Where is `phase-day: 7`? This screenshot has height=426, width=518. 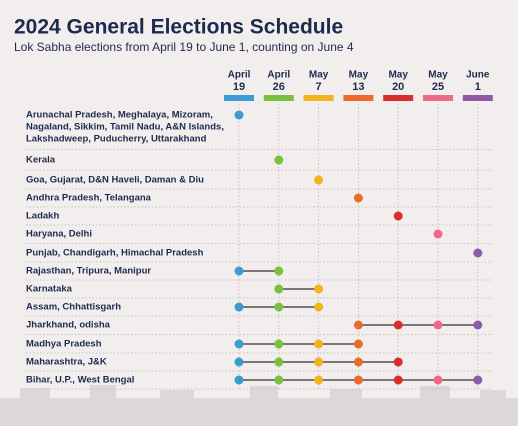
phase-day: 7 is located at coordinates (319, 87).